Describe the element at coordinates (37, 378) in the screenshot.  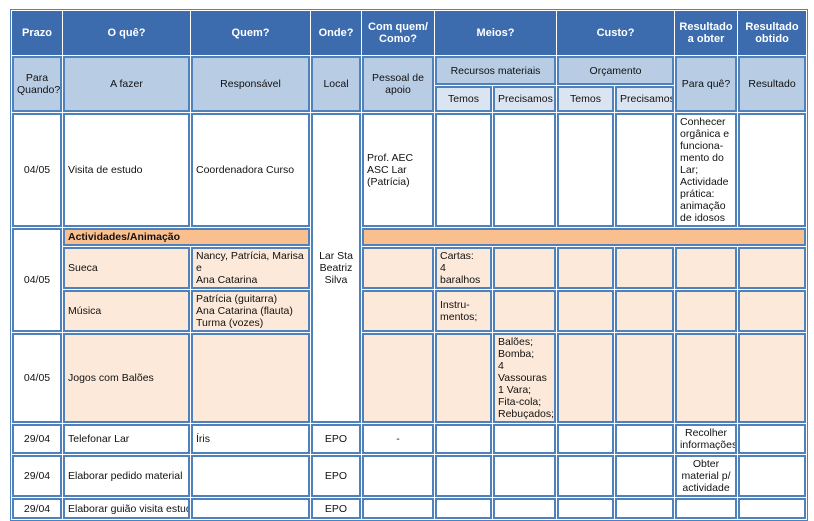
I see `cell-jogos-prazo: 04/05` at that location.